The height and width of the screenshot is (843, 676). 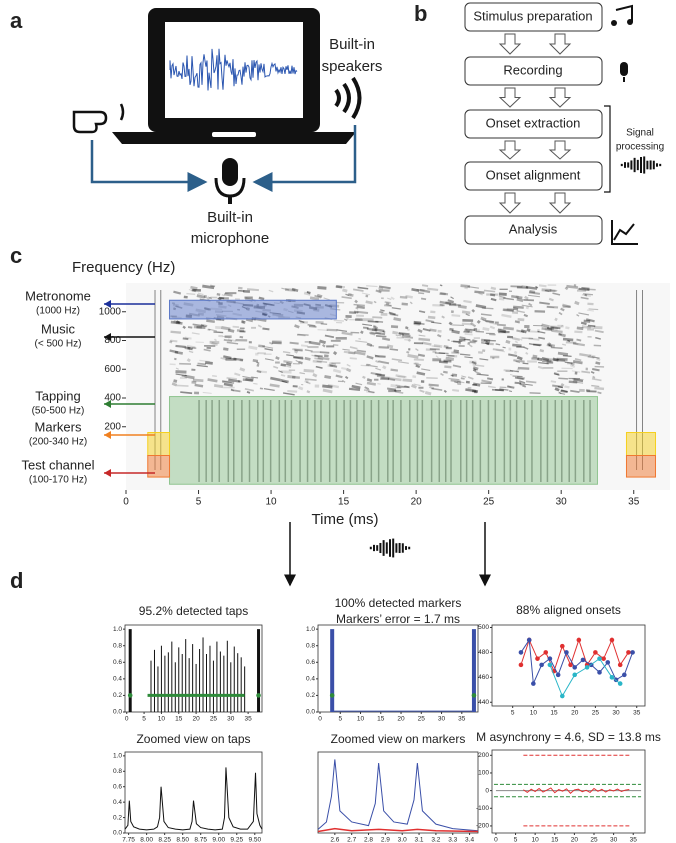 I want to click on series-line, so click(x=576, y=790).